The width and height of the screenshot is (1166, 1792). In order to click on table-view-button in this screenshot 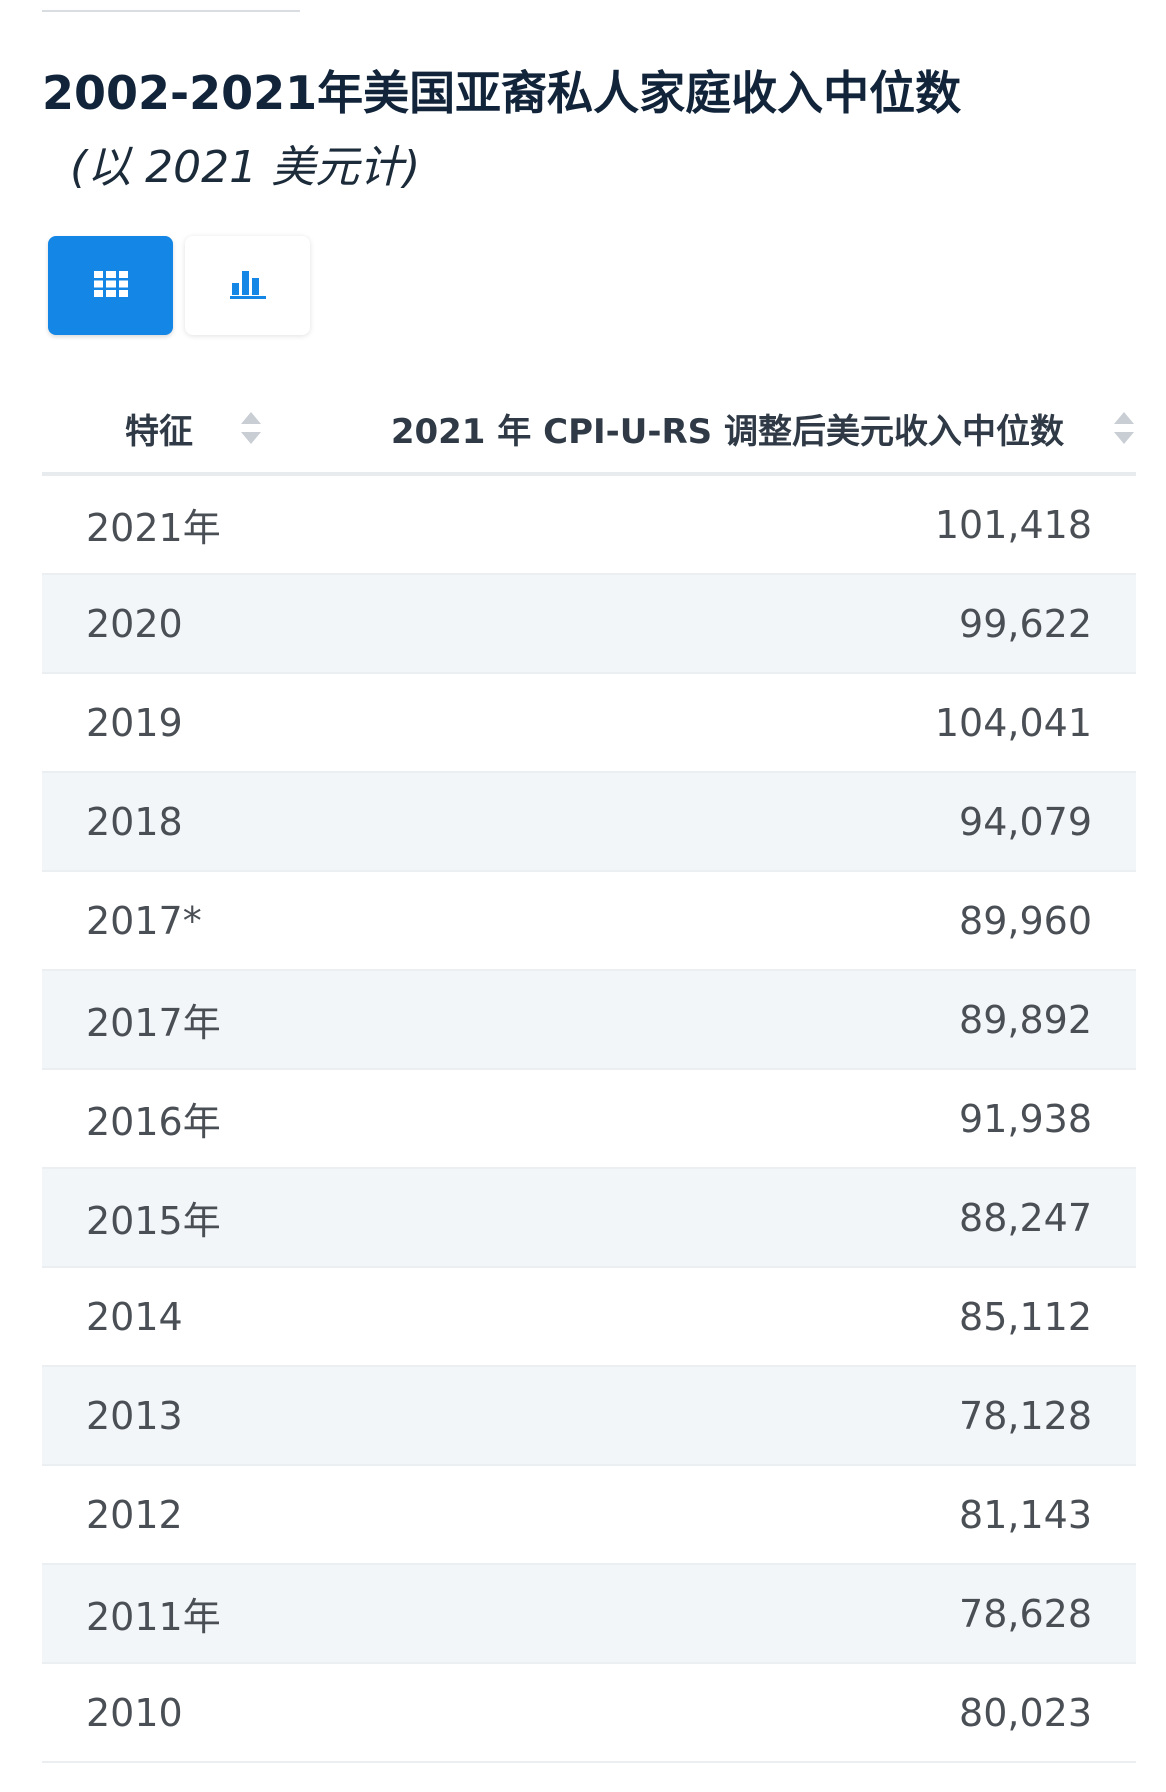, I will do `click(110, 285)`.